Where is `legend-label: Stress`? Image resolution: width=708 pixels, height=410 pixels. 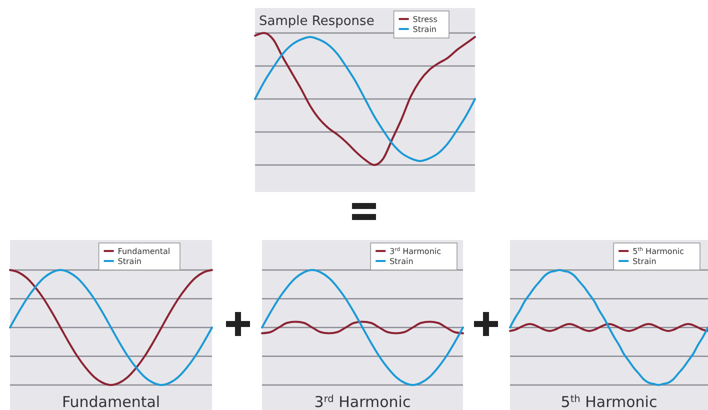
legend-label: Stress is located at coordinates (425, 19).